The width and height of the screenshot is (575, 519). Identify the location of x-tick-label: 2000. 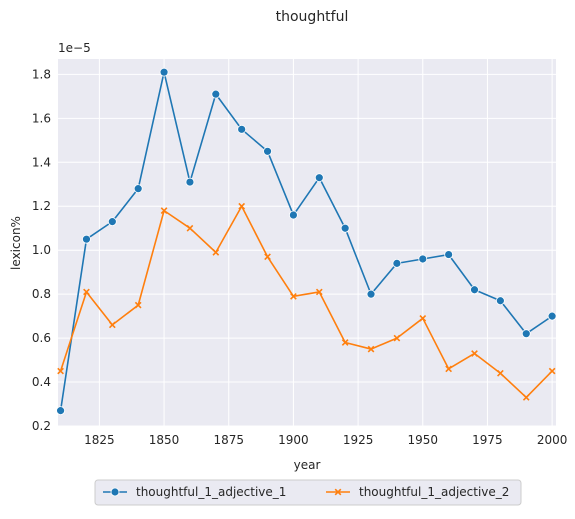
(552, 440).